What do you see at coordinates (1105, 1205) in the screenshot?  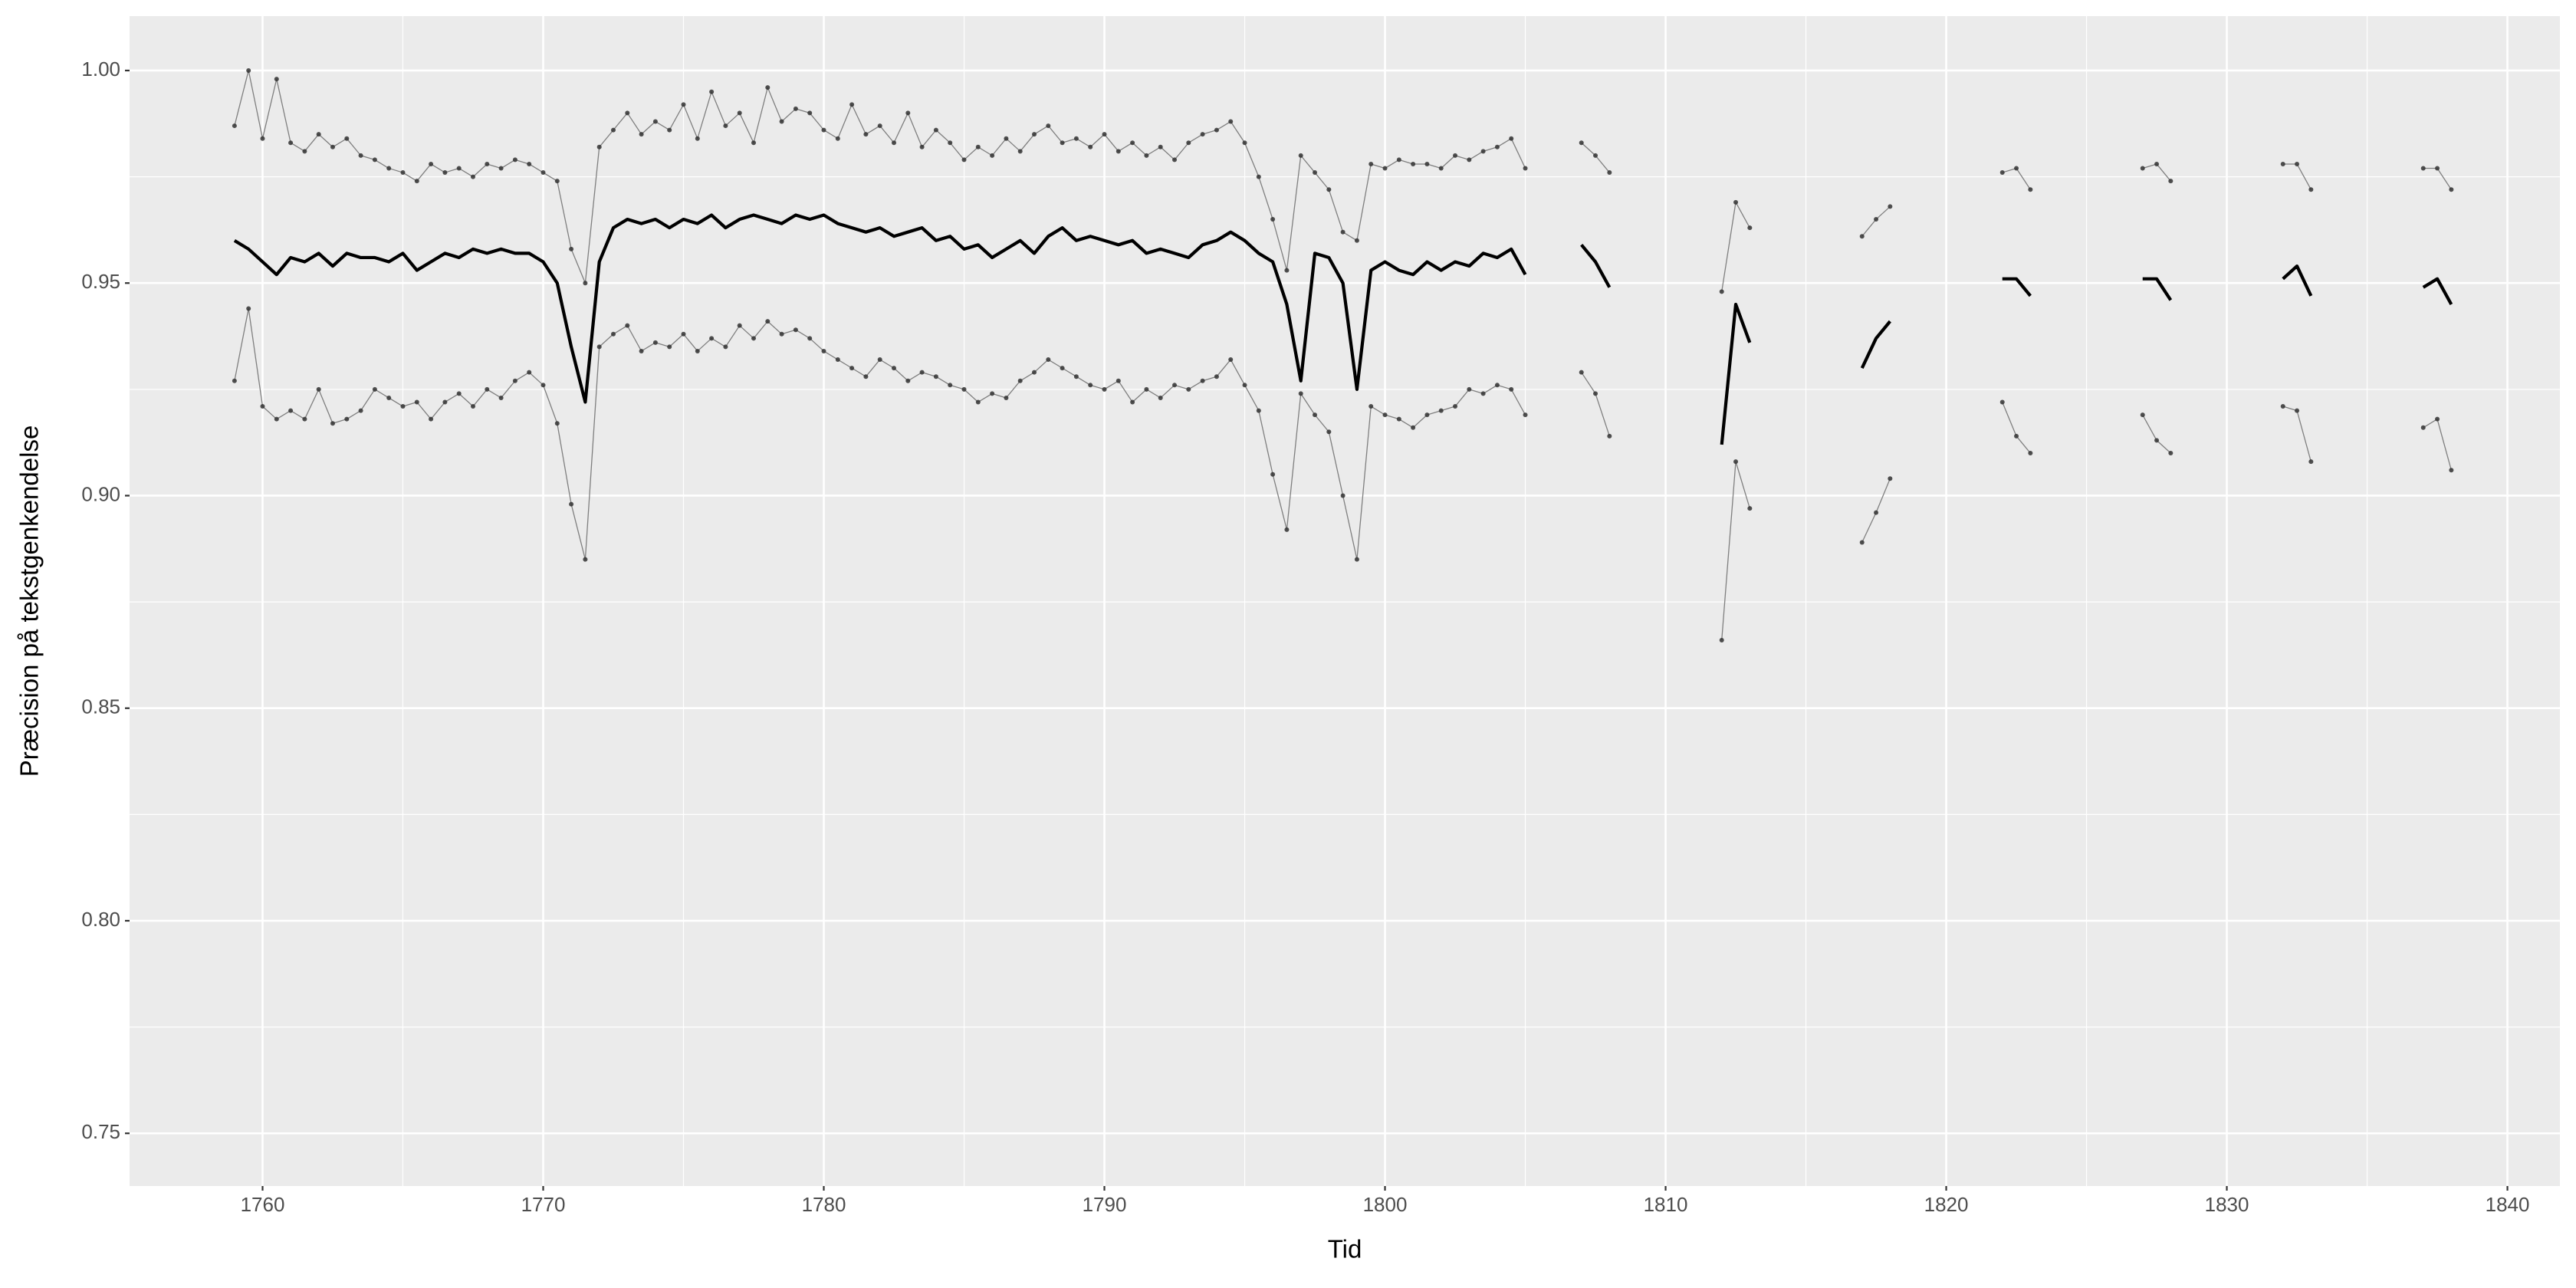 I see `x-tick-label: 1790` at bounding box center [1105, 1205].